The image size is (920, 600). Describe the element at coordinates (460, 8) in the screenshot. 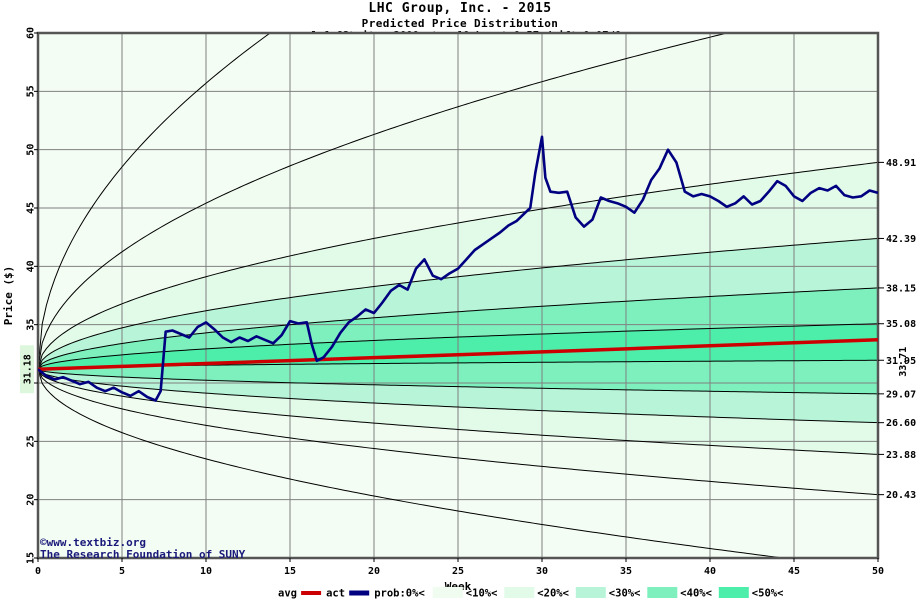

I see `page-title: LHC Group, Inc. - 2015` at that location.